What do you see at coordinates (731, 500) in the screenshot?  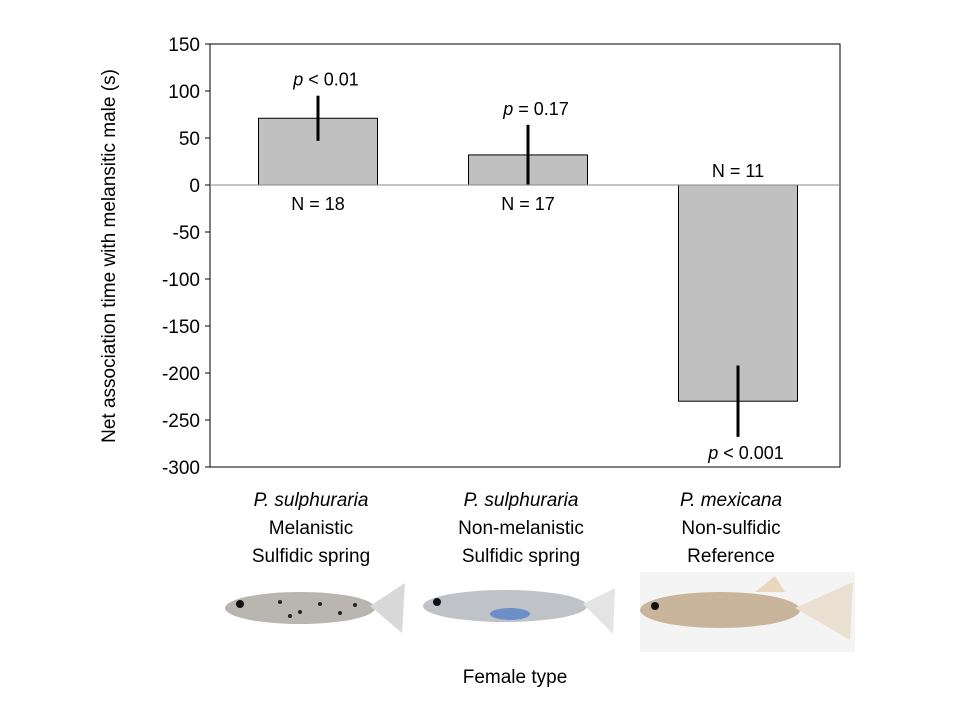 I see `category-species: P. mexicana` at bounding box center [731, 500].